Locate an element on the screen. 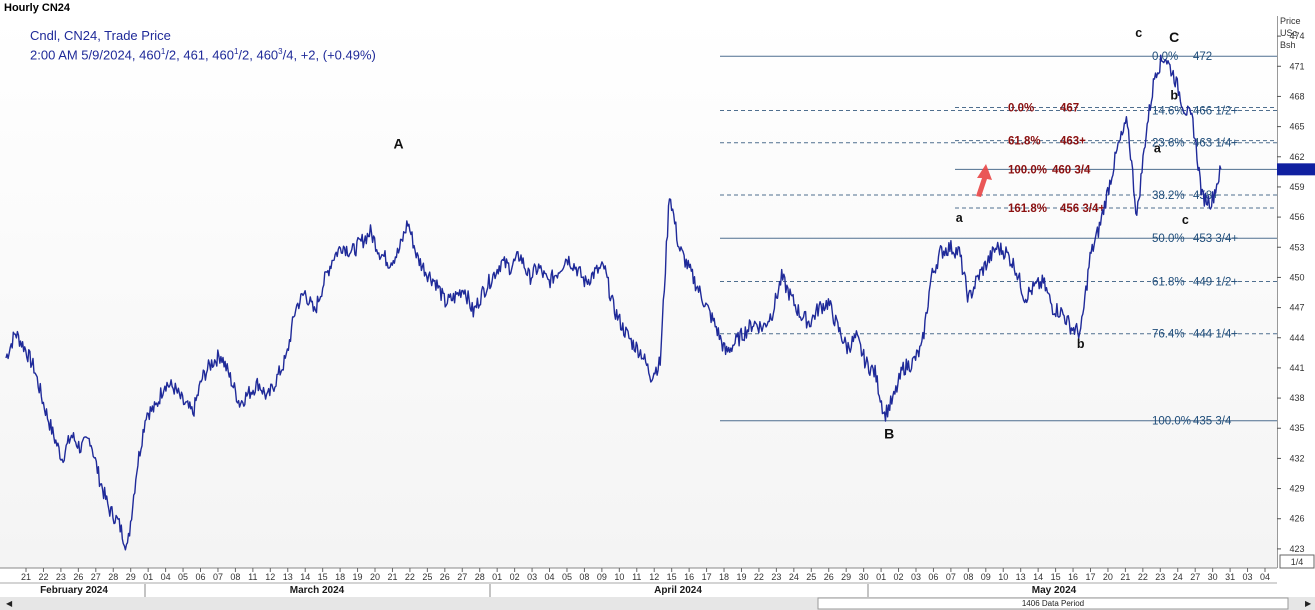 This screenshot has width=1315, height=610. fib-retracement-value: 435 3/4 is located at coordinates (1212, 422).